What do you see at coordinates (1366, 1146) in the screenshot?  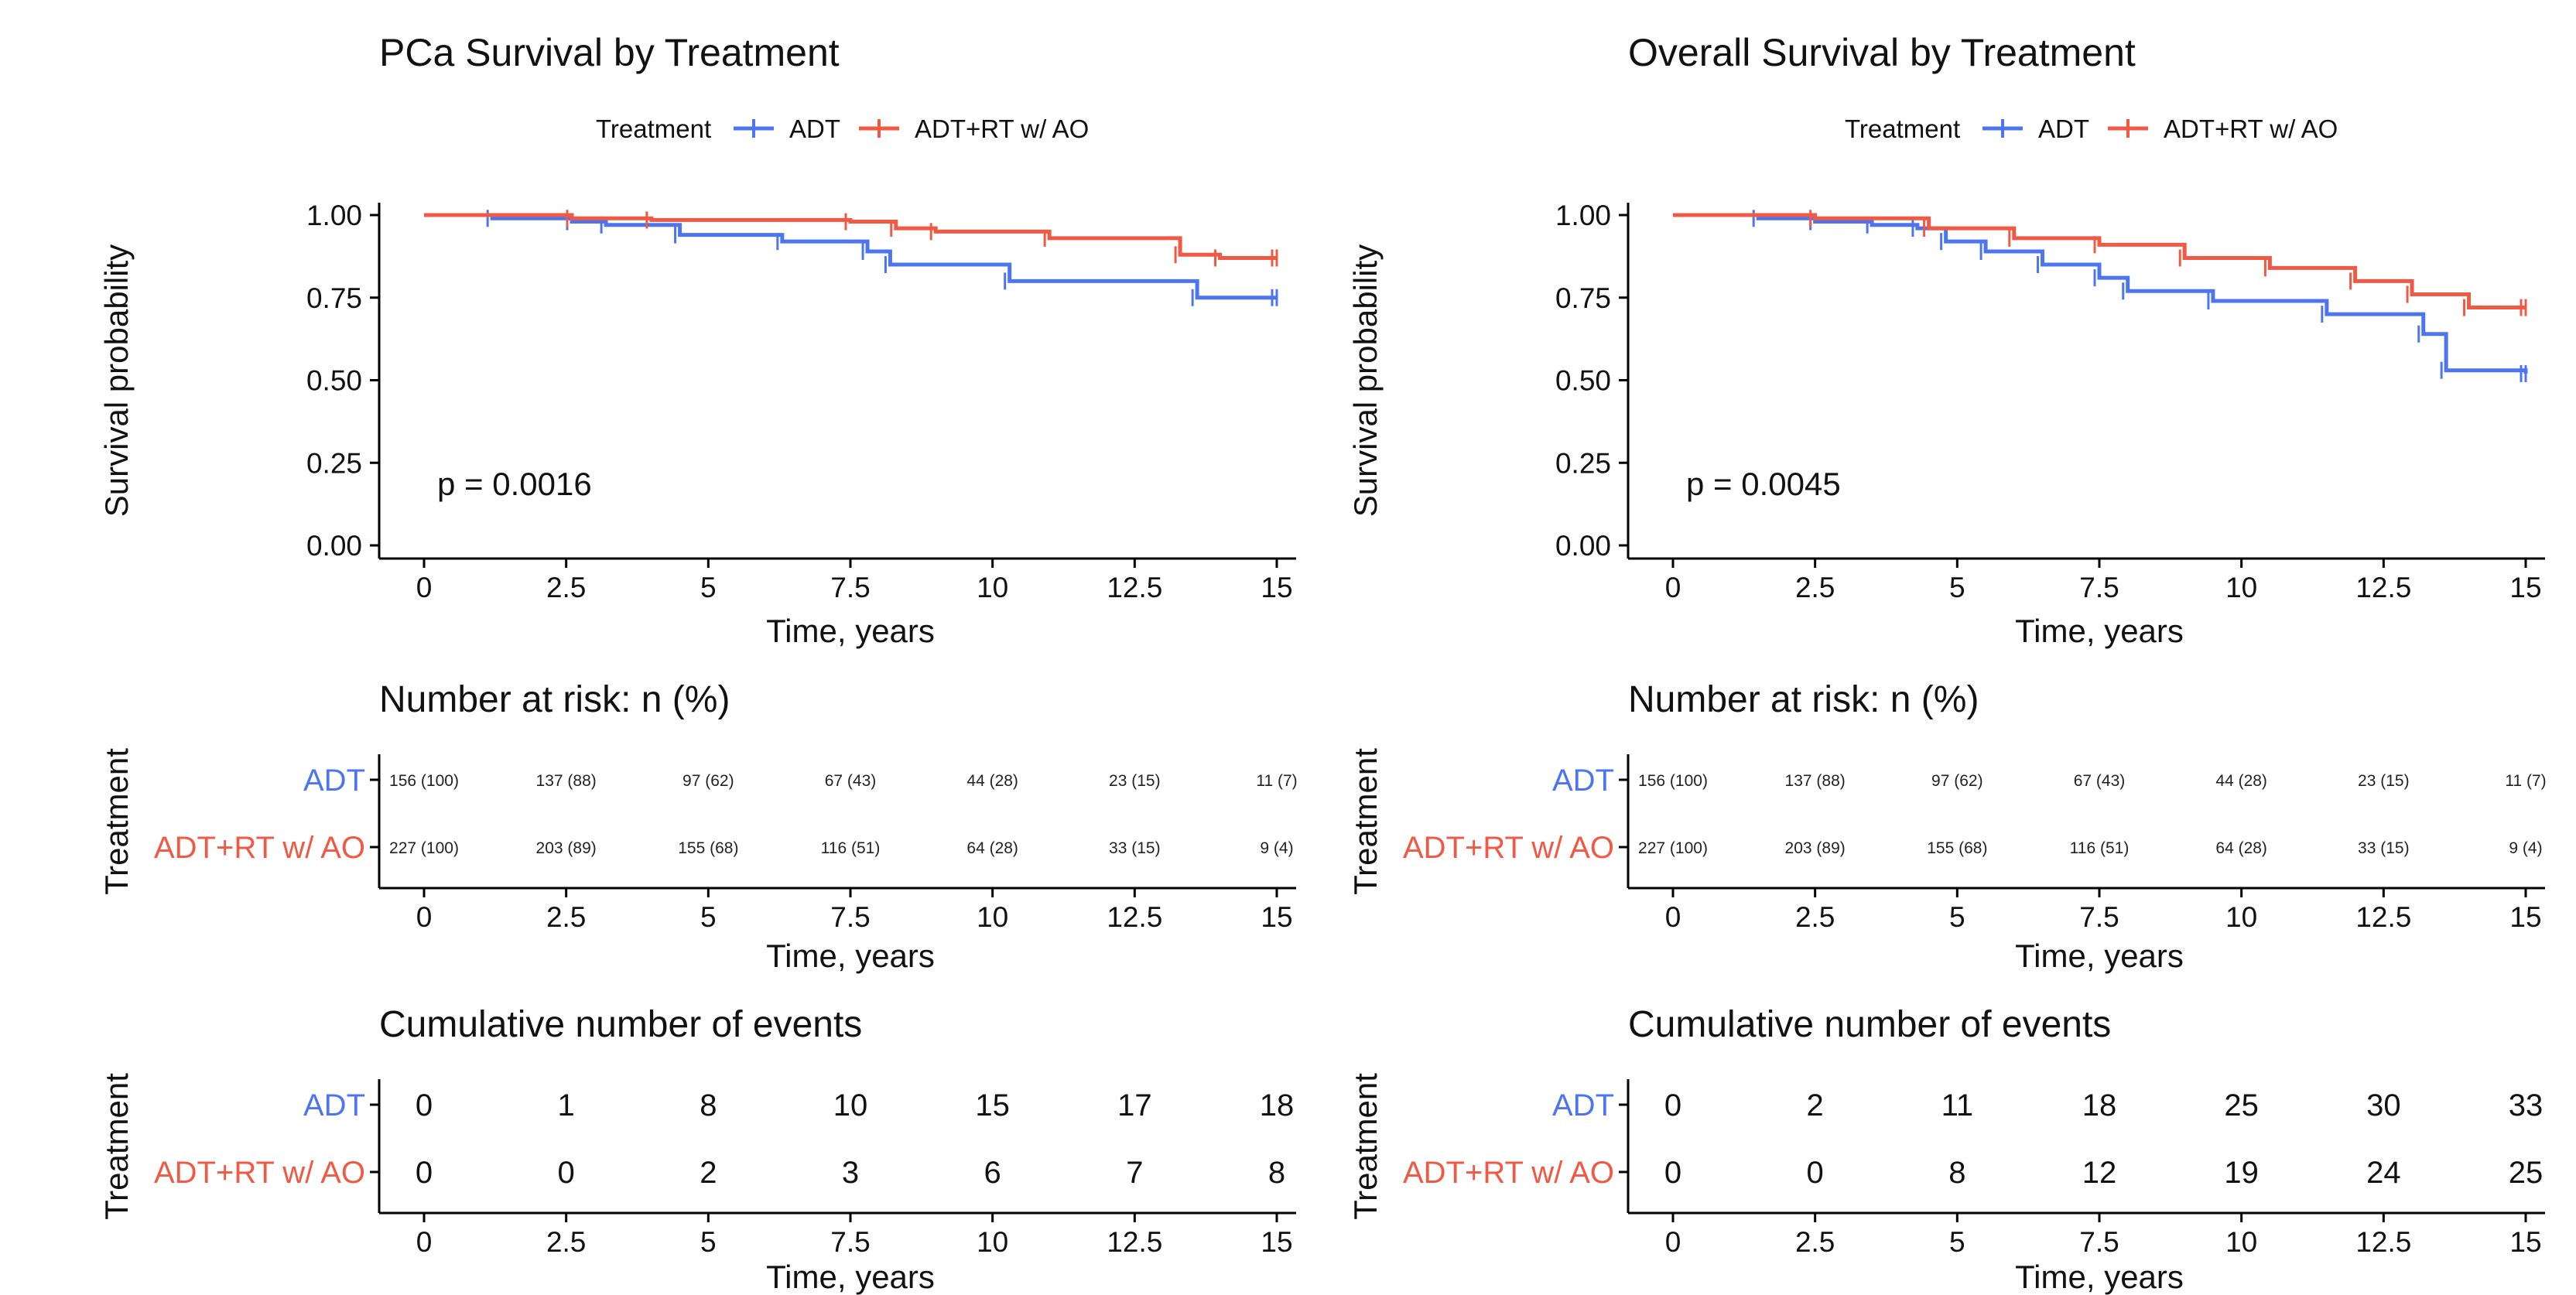 I see `events-treatment-label: Treatment` at bounding box center [1366, 1146].